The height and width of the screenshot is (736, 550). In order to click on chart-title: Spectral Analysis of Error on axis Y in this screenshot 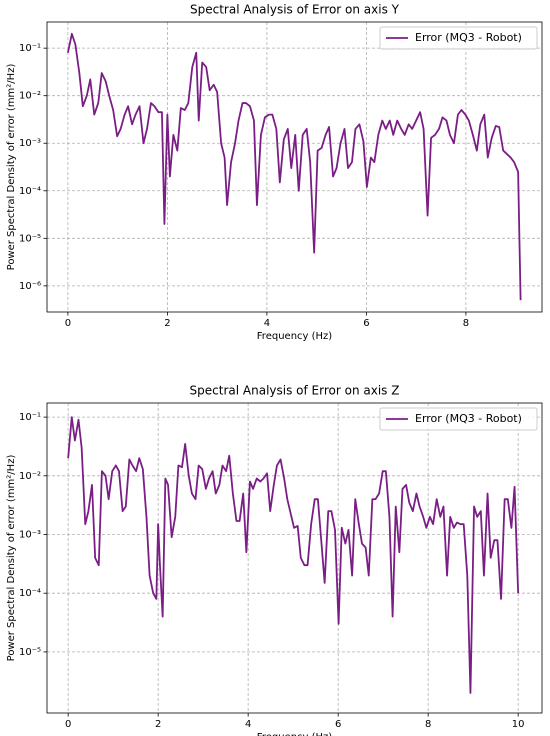, I will do `click(295, 10)`.